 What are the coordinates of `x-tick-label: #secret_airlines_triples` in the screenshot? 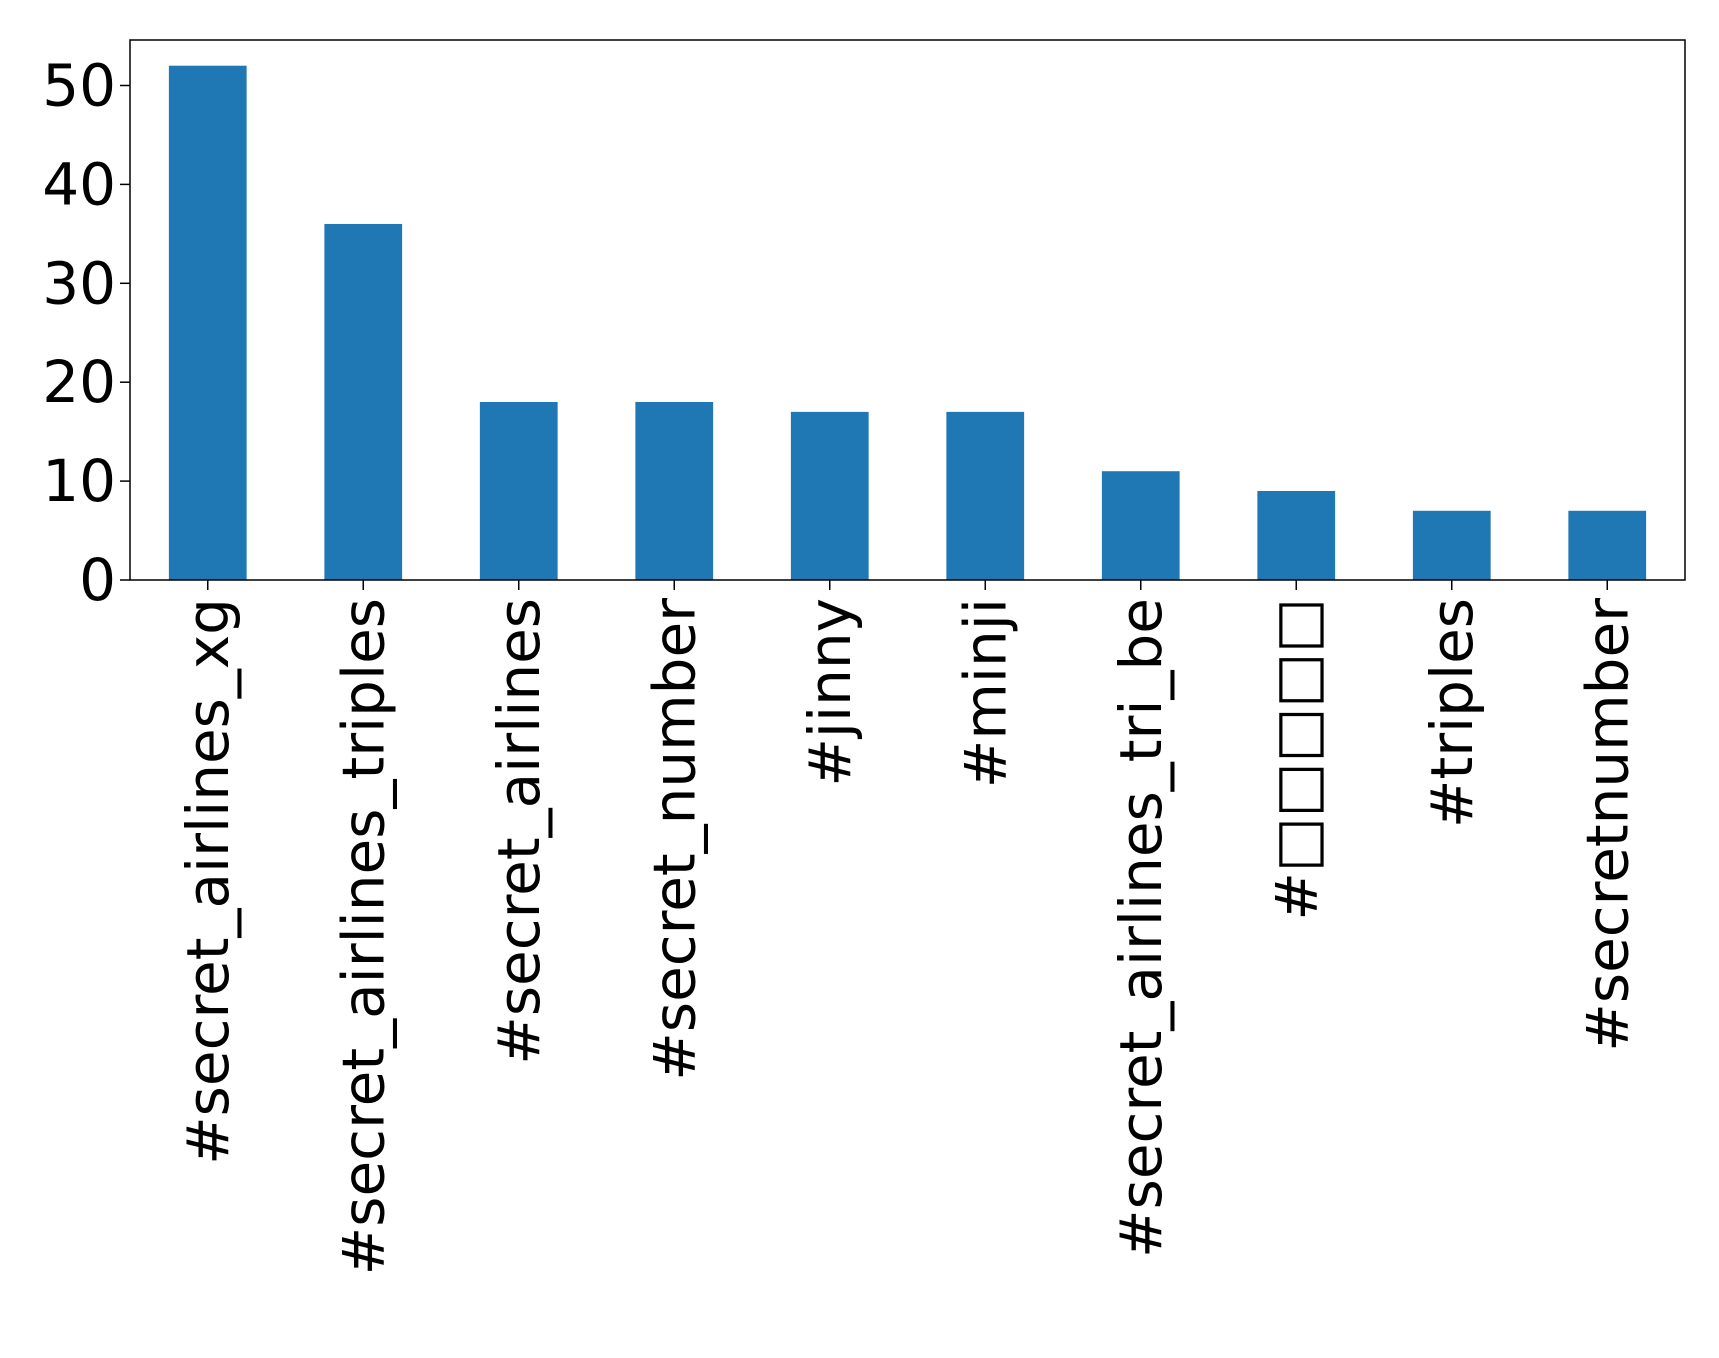 It's located at (363, 936).